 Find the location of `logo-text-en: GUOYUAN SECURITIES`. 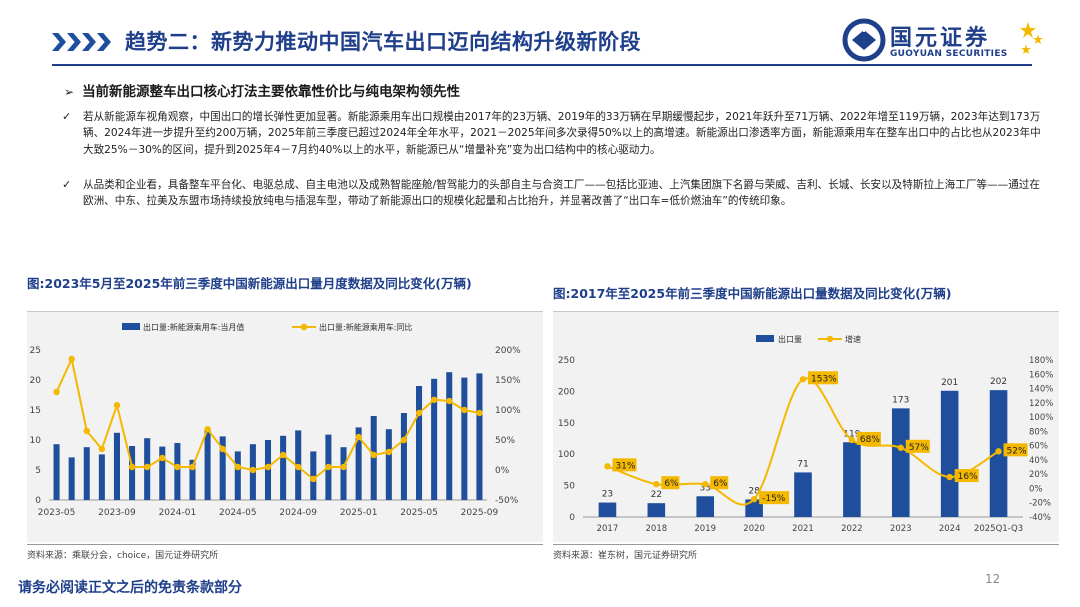

logo-text-en: GUOYUAN SECURITIES is located at coordinates (949, 54).